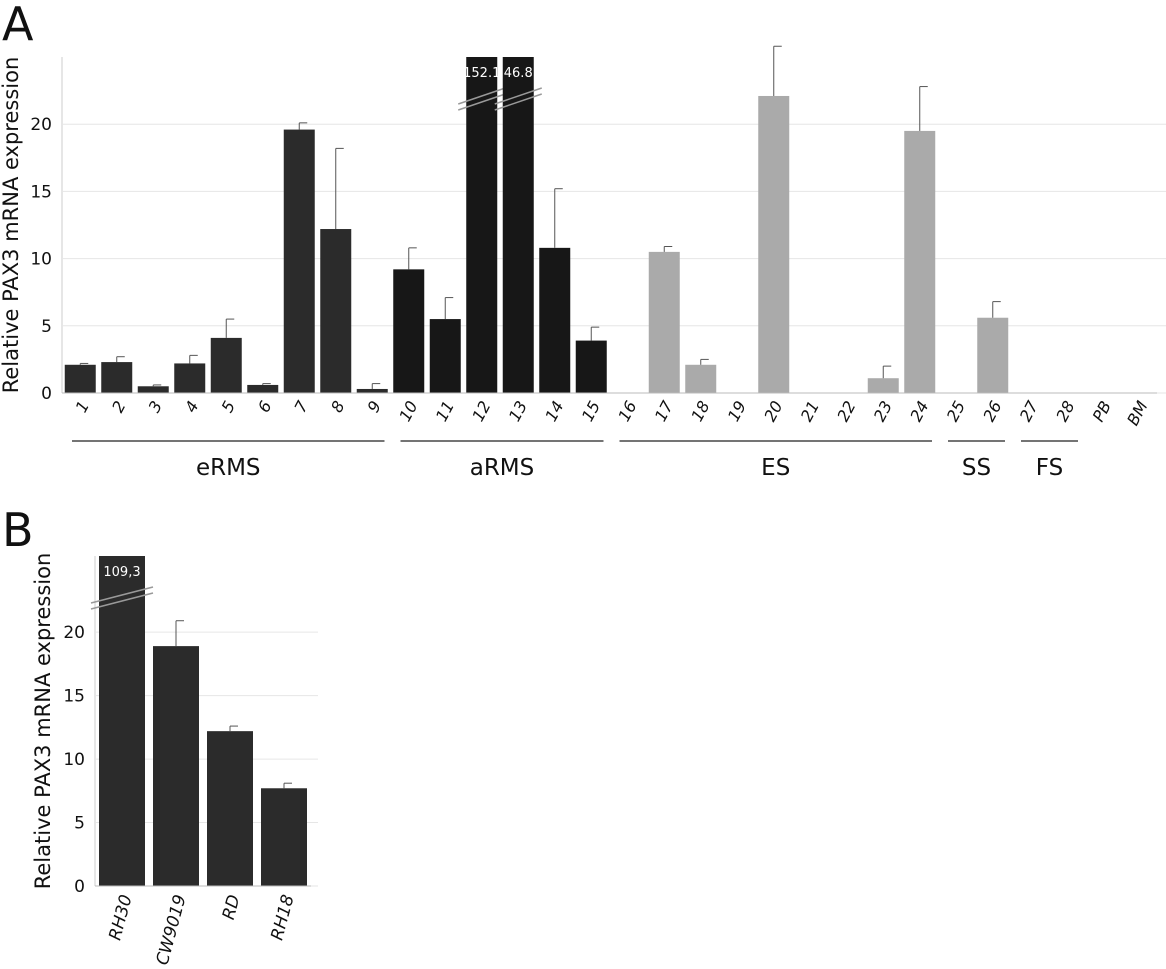 The height and width of the screenshot is (969, 1166). What do you see at coordinates (883, 411) in the screenshot?
I see `x-tick-label: 23` at bounding box center [883, 411].